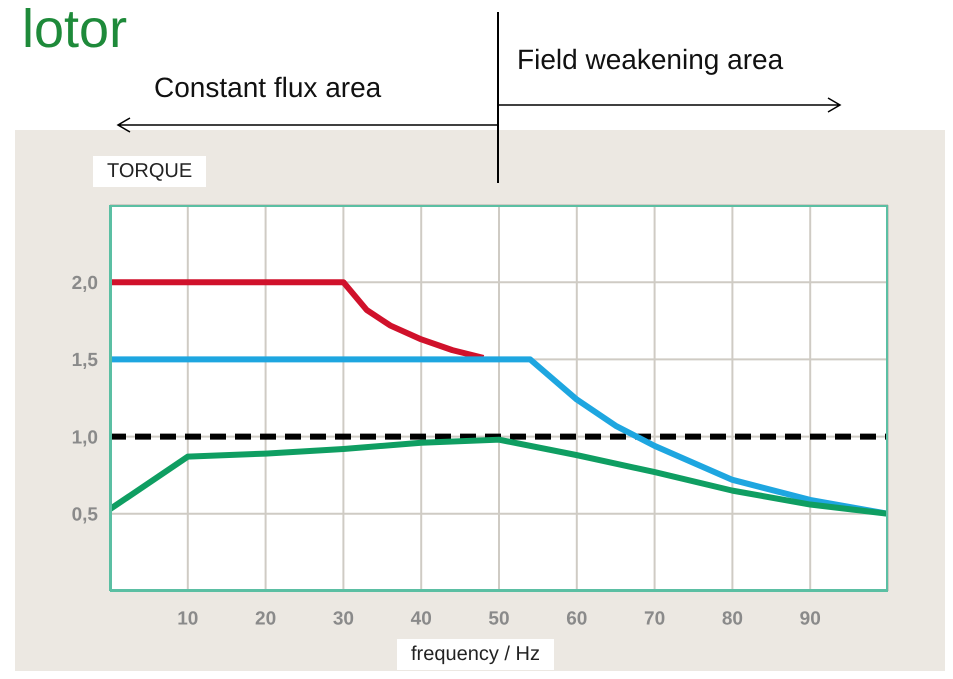 This screenshot has width=953, height=679. I want to click on y-tick-label: 0,5, so click(85, 515).